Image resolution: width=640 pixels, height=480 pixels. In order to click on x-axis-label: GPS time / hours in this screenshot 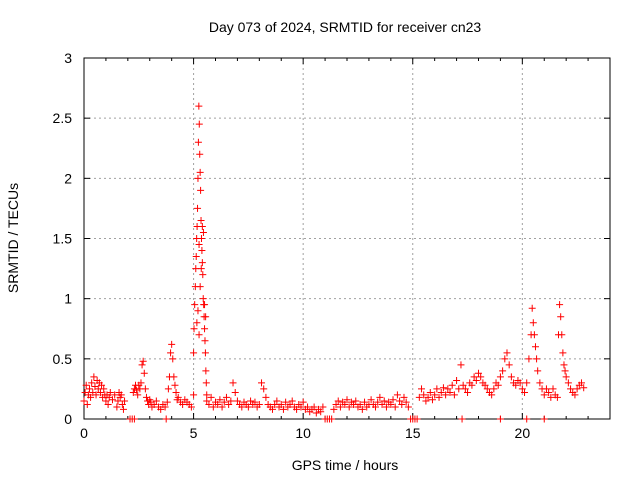, I will do `click(345, 465)`.